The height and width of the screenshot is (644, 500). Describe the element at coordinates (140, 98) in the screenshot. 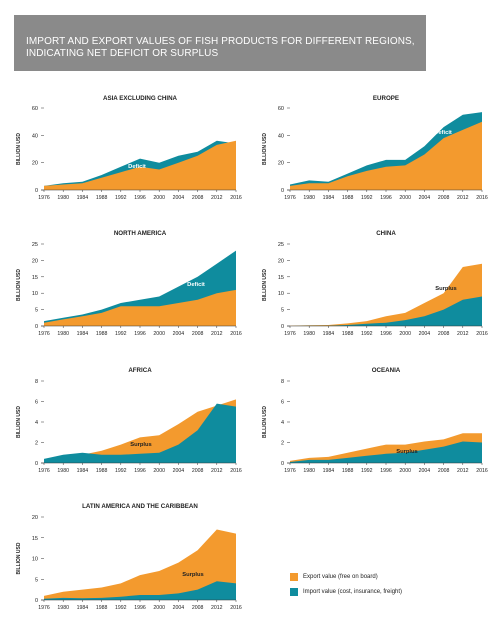

I see `chart-title: ASIA EXCLUDING CHINA` at that location.